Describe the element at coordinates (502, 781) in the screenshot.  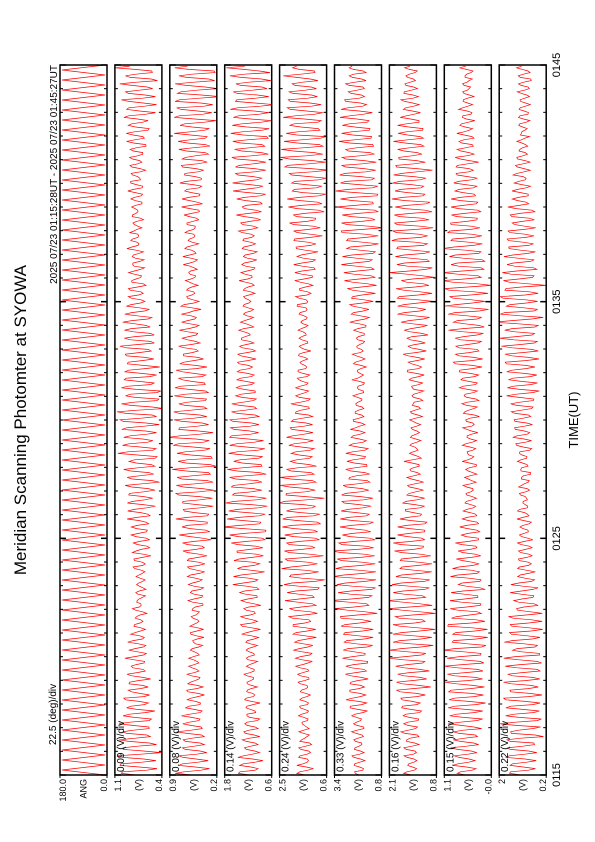
I see `y-tick-label: 2` at that location.